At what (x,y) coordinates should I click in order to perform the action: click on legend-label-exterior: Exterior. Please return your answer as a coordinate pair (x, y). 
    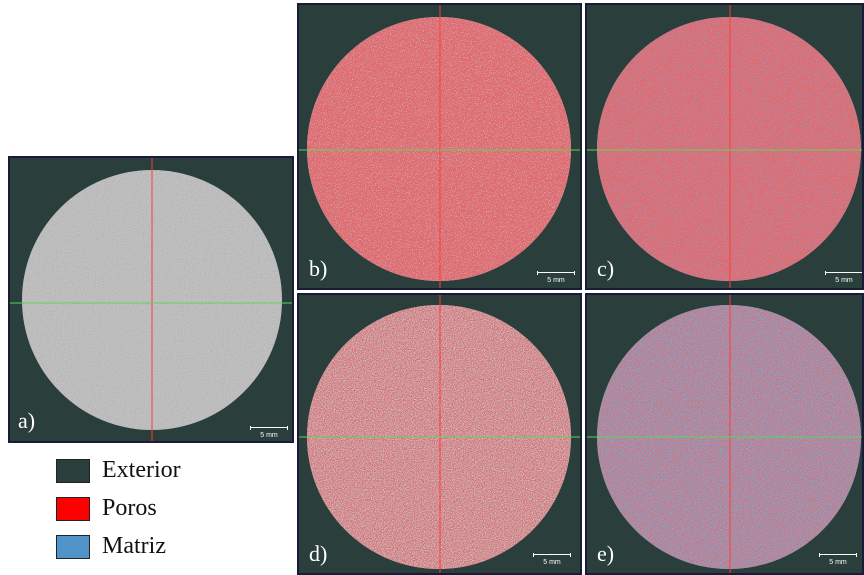
    Looking at the image, I should click on (141, 470).